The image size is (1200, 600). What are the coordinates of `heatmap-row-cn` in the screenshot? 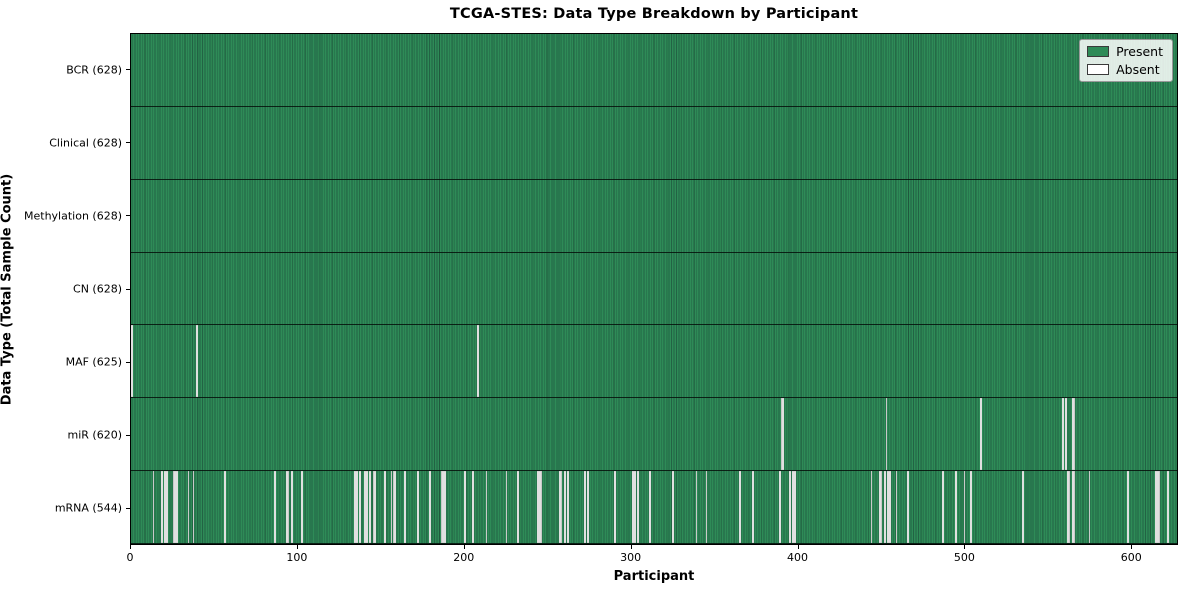 It's located at (654, 289).